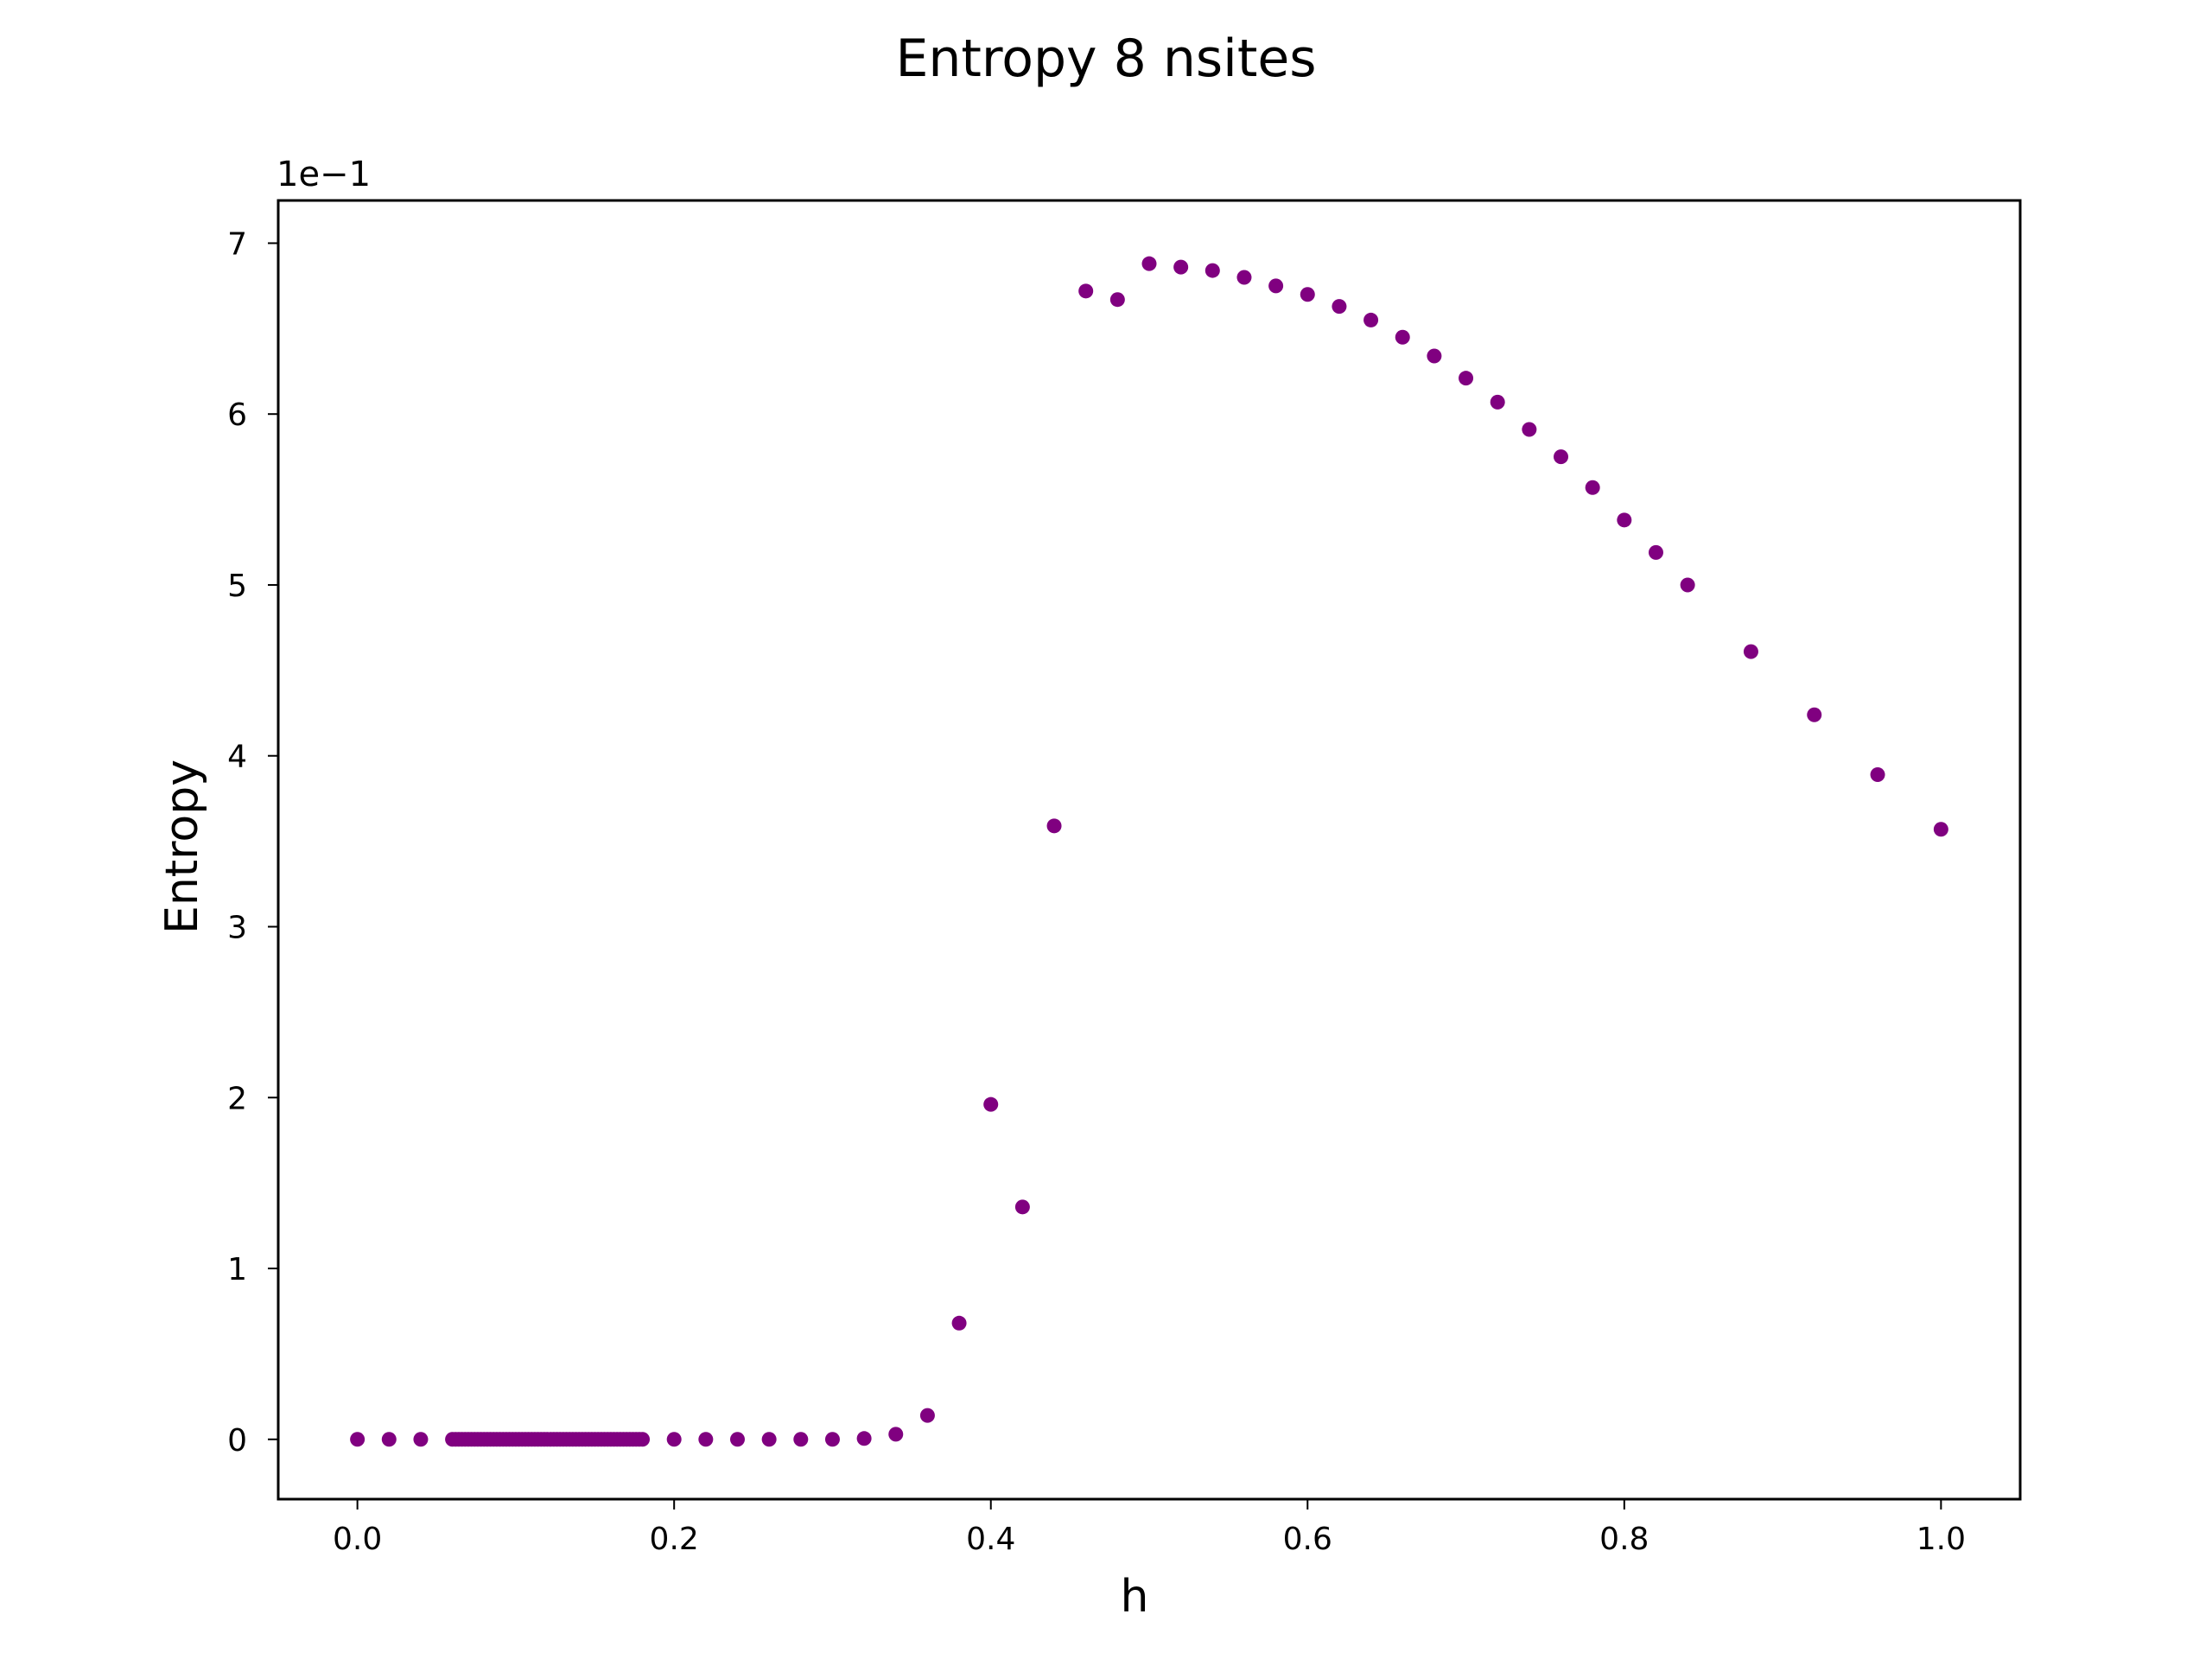  I want to click on x-tick-label: 0.2, so click(674, 1539).